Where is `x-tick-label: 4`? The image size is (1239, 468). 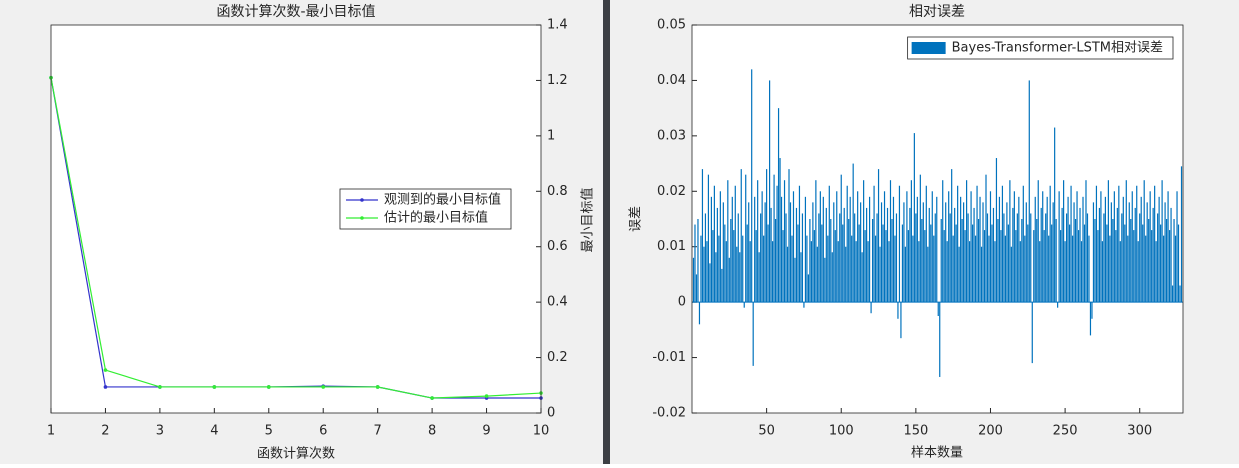 x-tick-label: 4 is located at coordinates (214, 431).